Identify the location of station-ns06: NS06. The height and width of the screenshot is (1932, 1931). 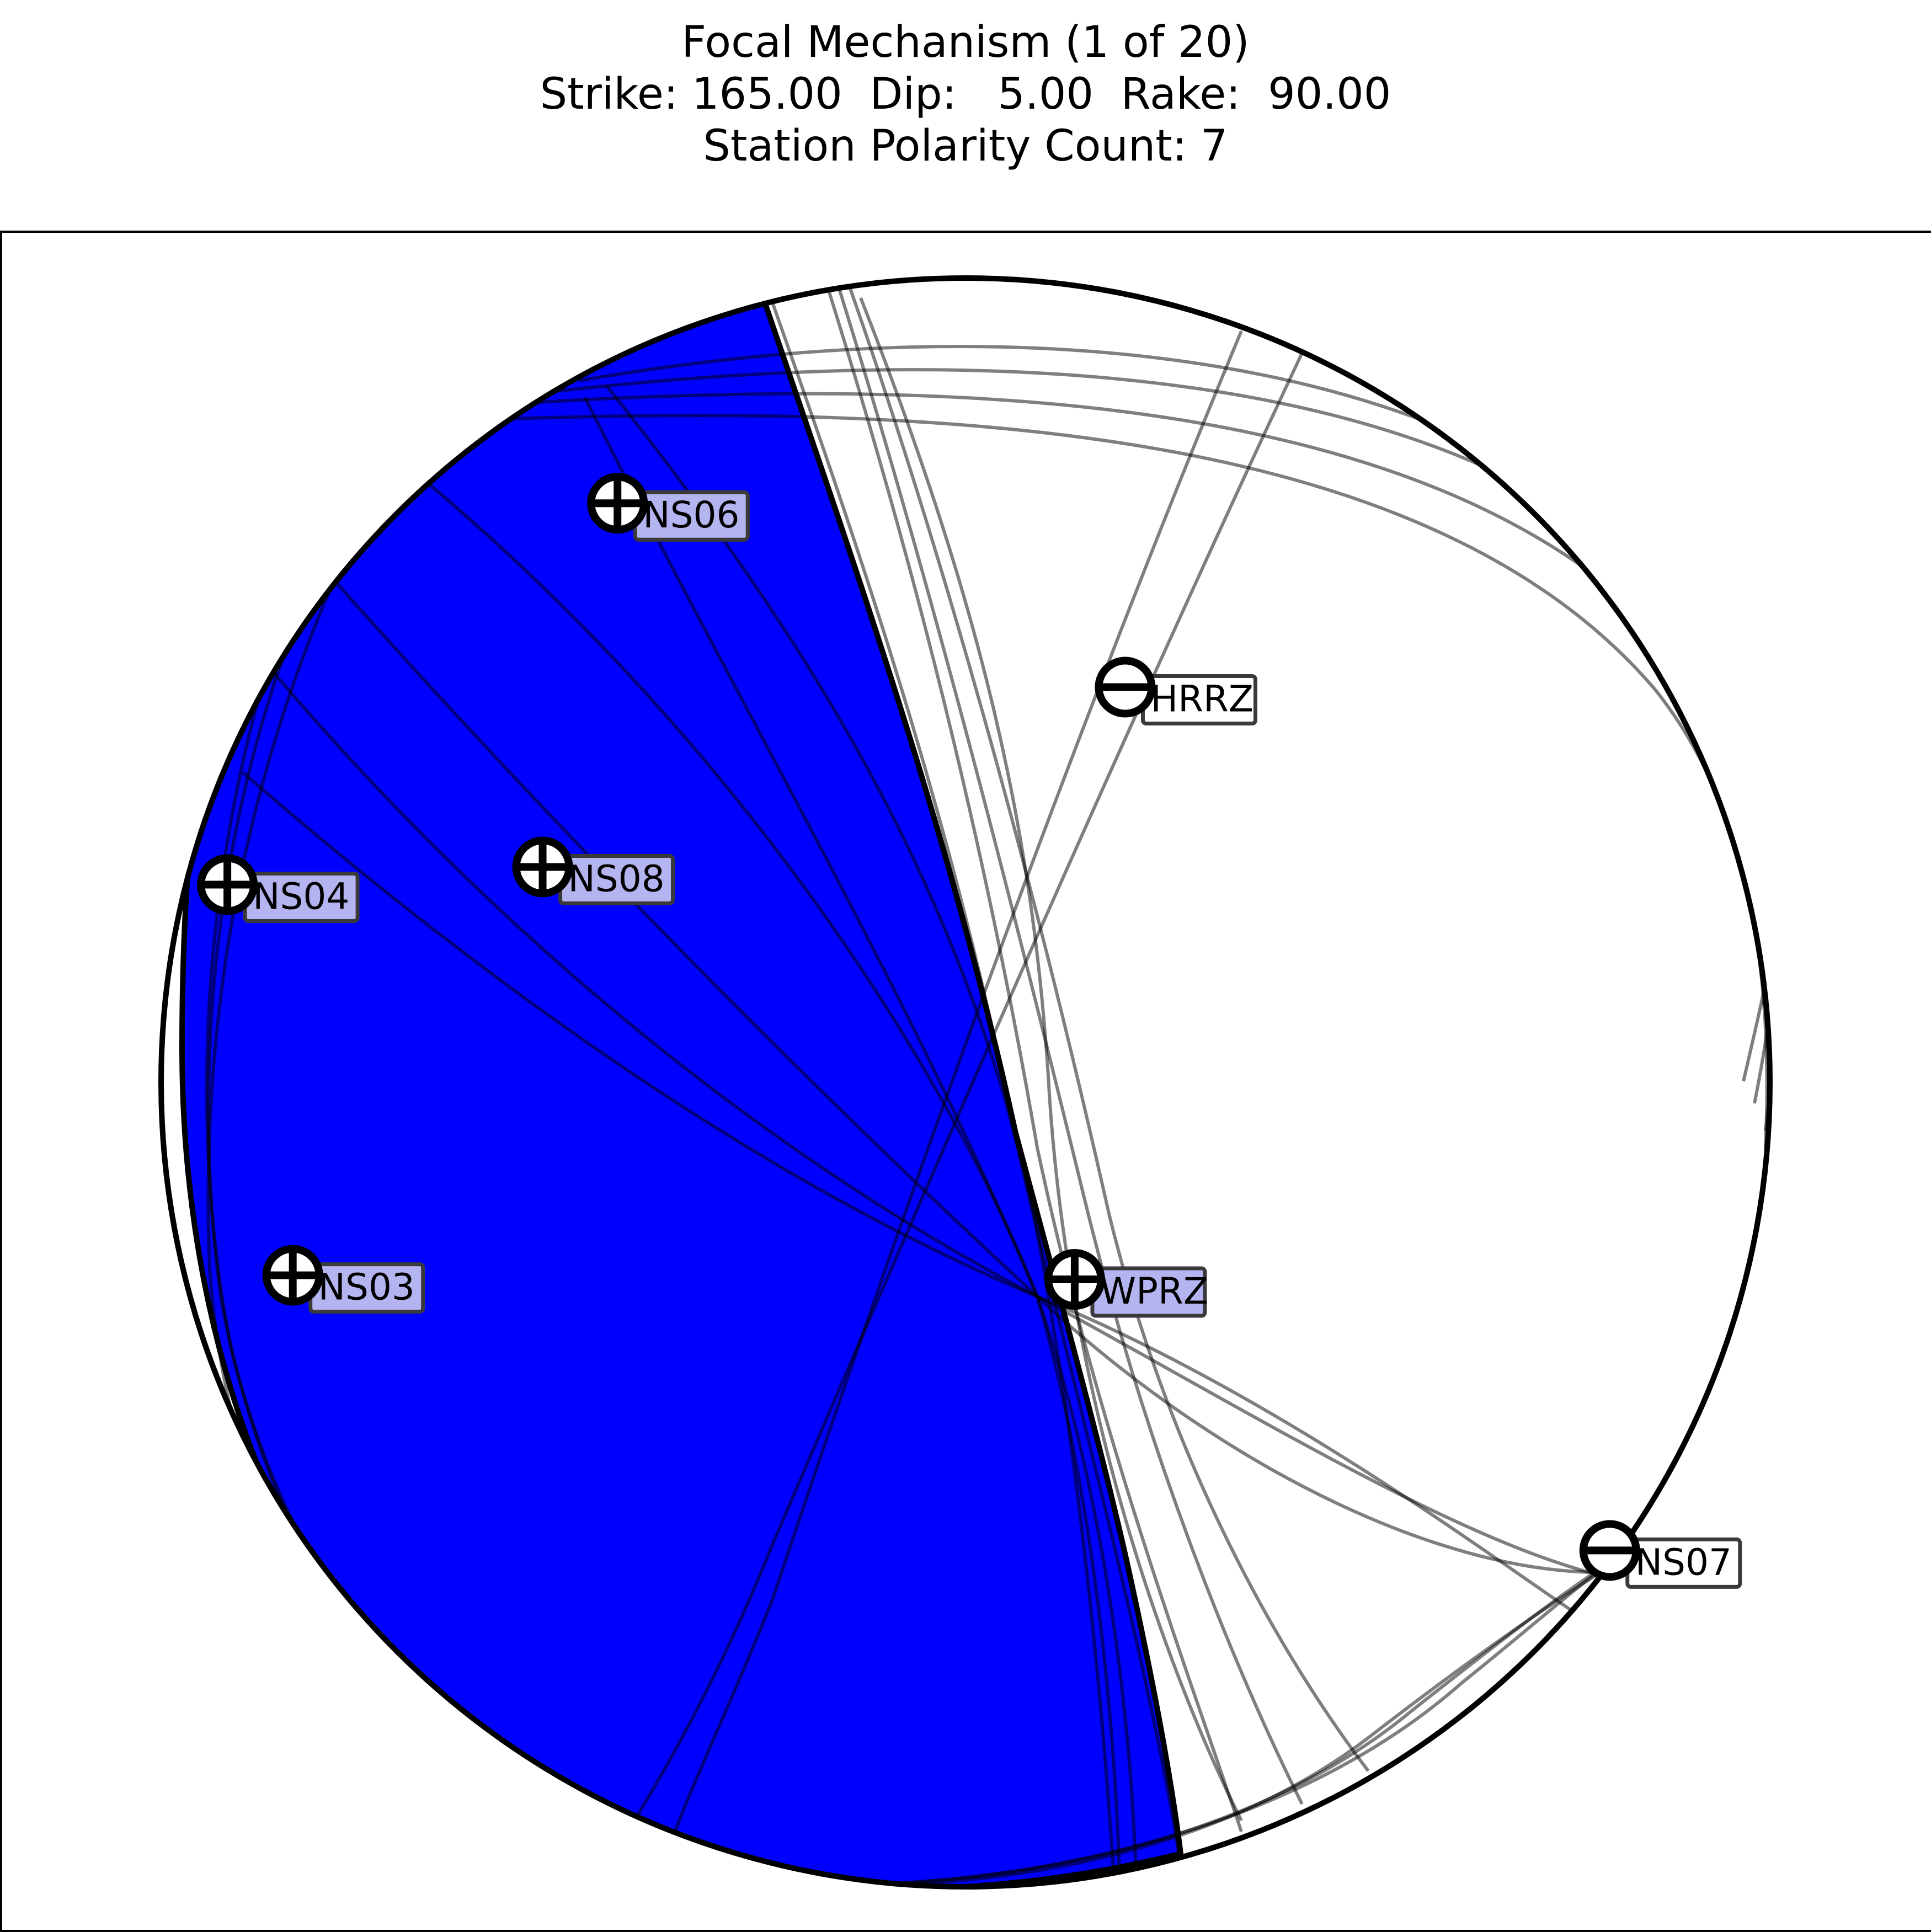
(668, 507).